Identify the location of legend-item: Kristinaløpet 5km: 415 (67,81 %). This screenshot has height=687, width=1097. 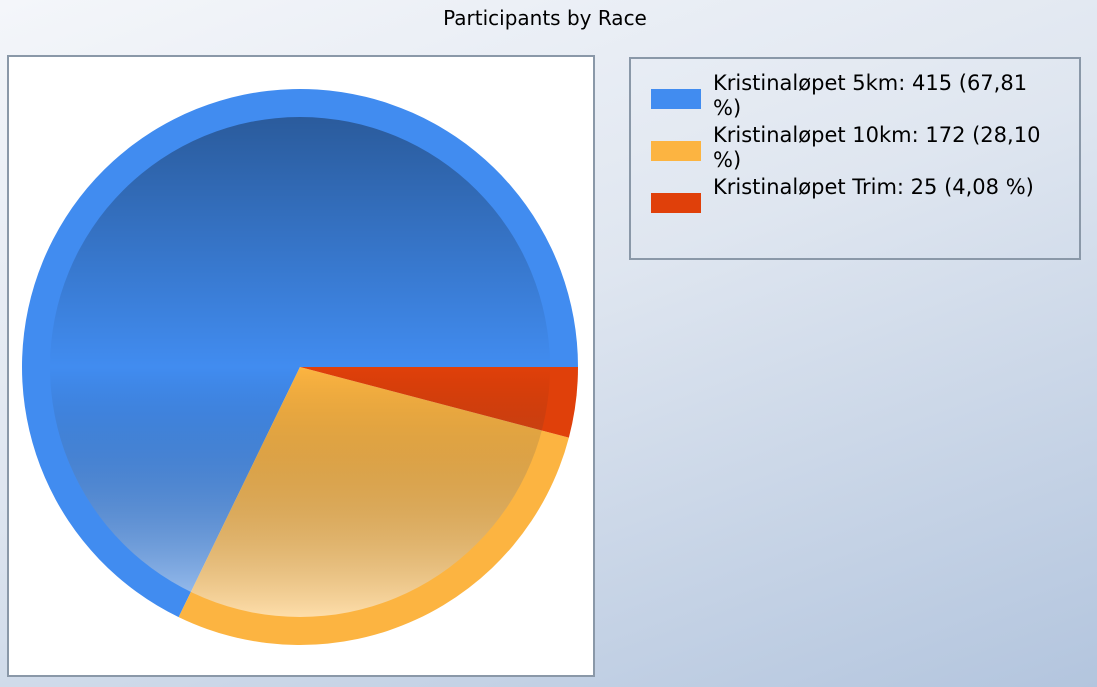
(855, 96).